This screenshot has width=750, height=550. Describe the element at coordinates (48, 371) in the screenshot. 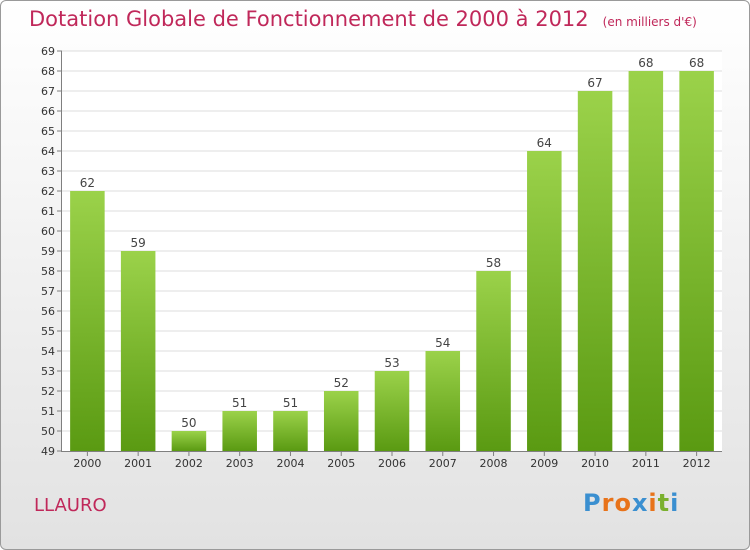

I see `y-tick-label: 53` at that location.